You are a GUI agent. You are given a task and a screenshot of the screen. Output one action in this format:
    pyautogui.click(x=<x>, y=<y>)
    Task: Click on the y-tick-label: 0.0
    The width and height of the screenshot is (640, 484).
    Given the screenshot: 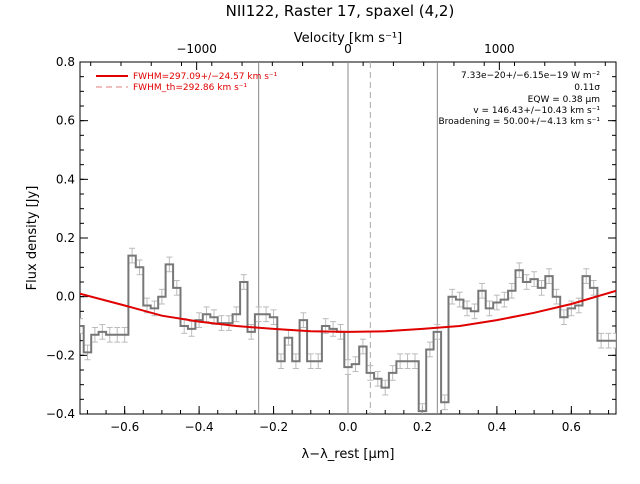 What is the action you would take?
    pyautogui.click(x=65, y=297)
    